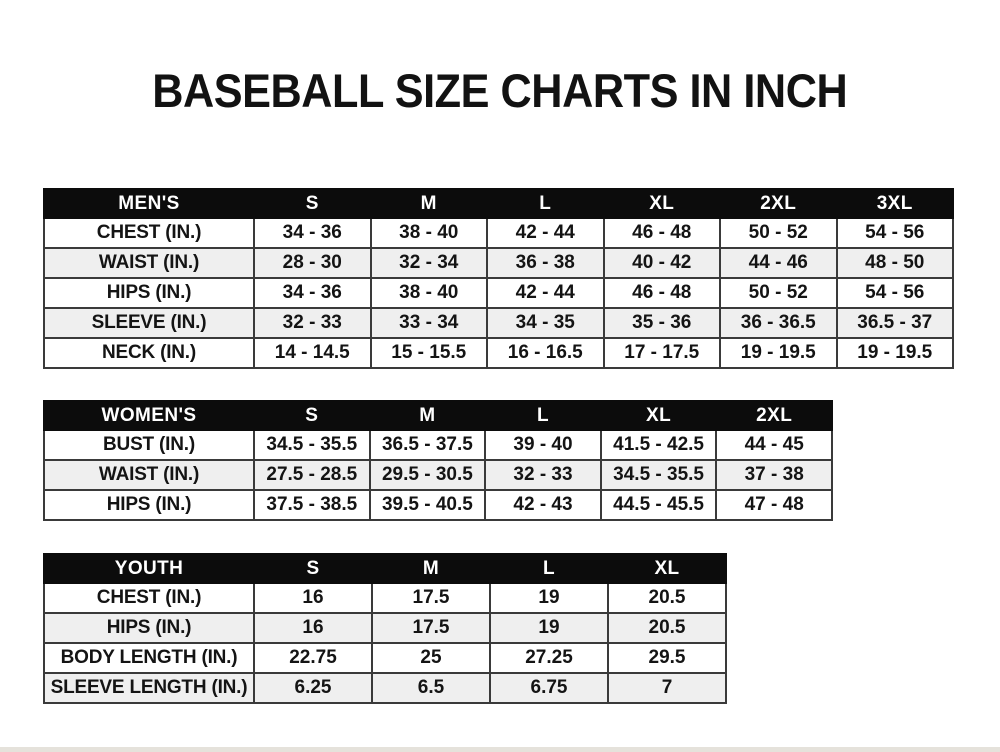 The width and height of the screenshot is (1000, 752). What do you see at coordinates (149, 445) in the screenshot?
I see `row-label: BUST (IN.)` at bounding box center [149, 445].